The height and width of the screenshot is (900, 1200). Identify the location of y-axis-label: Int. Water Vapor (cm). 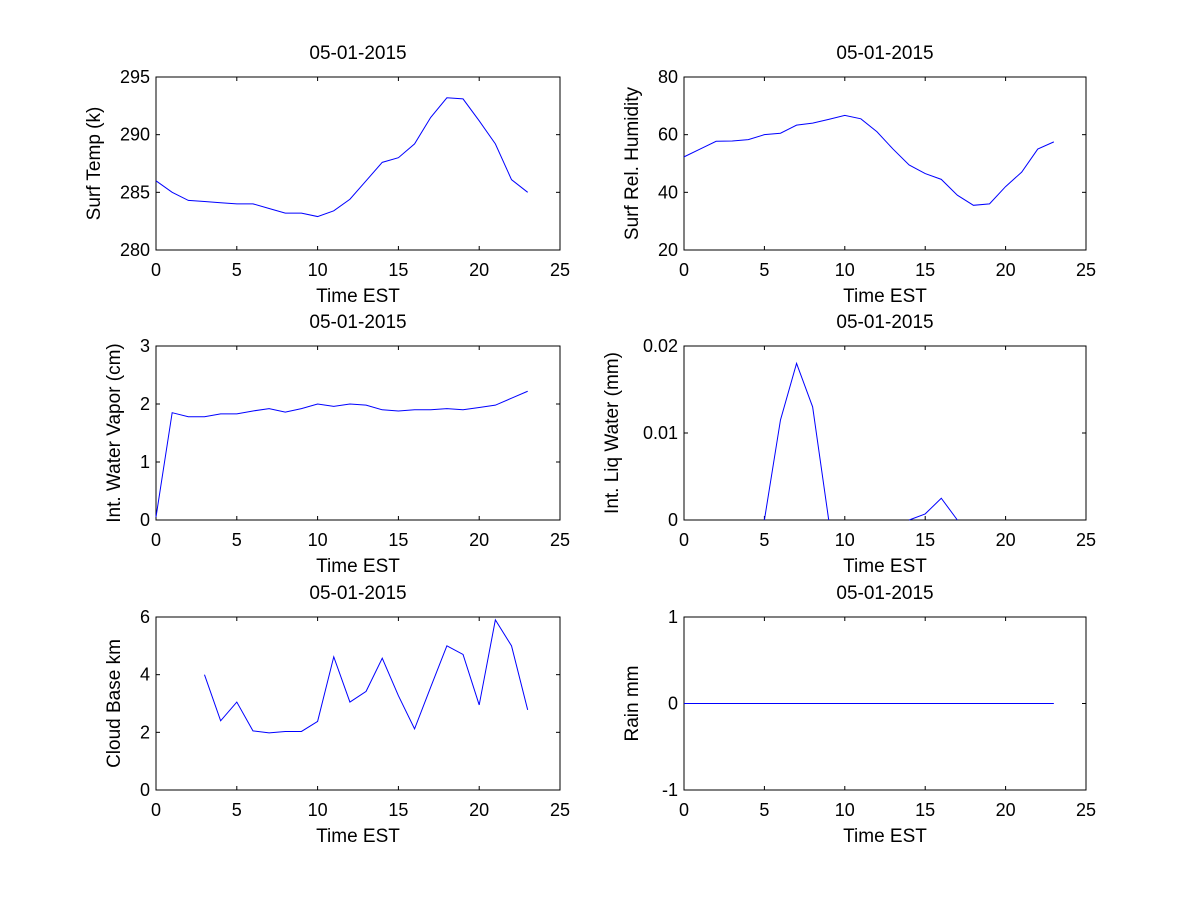
(114, 432).